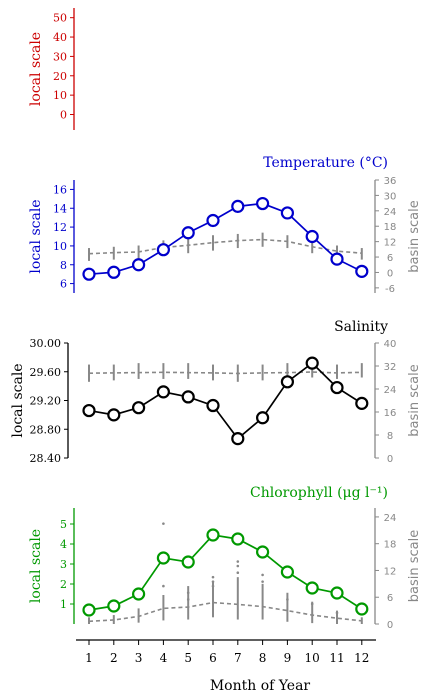 The height and width of the screenshot is (700, 438). What do you see at coordinates (60, 18) in the screenshot?
I see `left-tick-label: 50` at bounding box center [60, 18].